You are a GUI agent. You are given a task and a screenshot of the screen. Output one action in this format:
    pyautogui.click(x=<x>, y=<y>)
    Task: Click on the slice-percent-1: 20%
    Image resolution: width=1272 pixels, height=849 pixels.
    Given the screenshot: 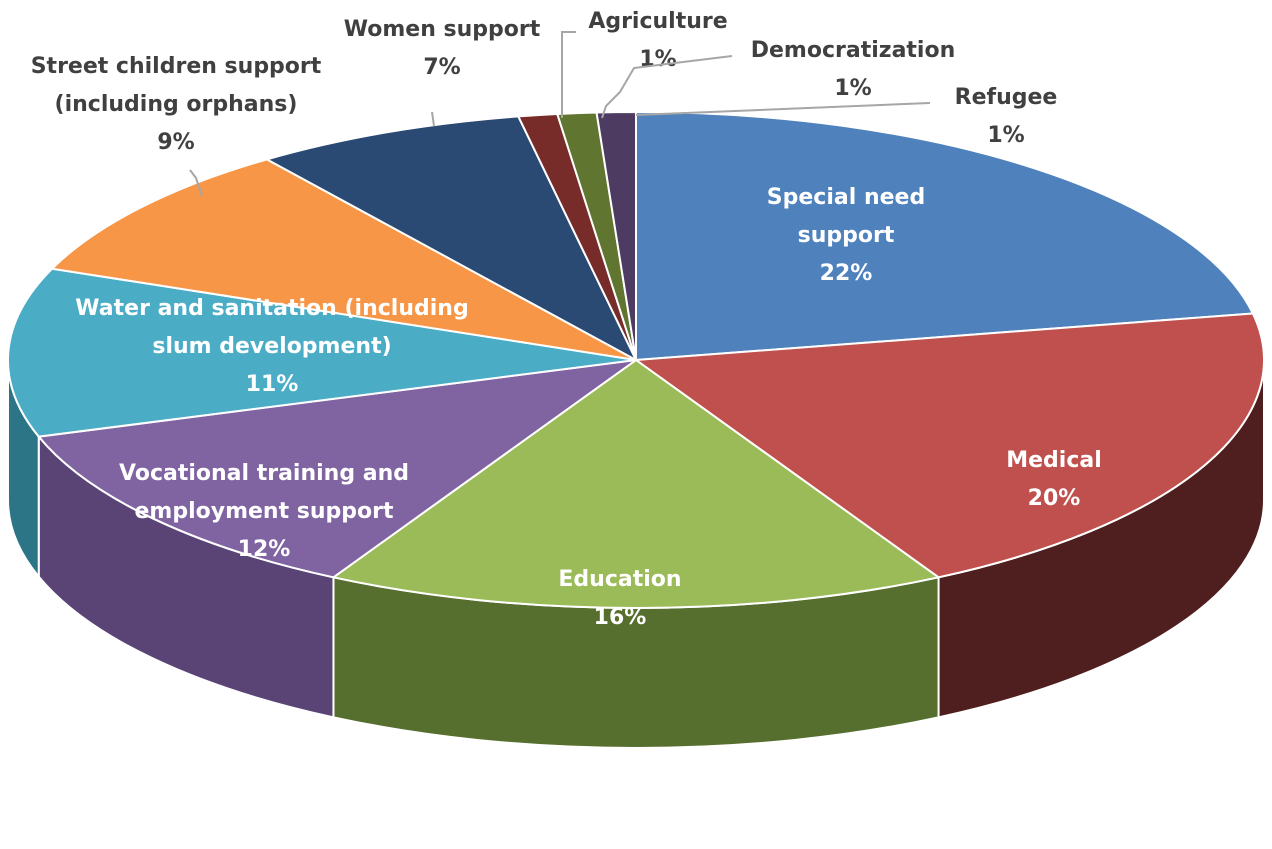 What is the action you would take?
    pyautogui.click(x=1054, y=498)
    